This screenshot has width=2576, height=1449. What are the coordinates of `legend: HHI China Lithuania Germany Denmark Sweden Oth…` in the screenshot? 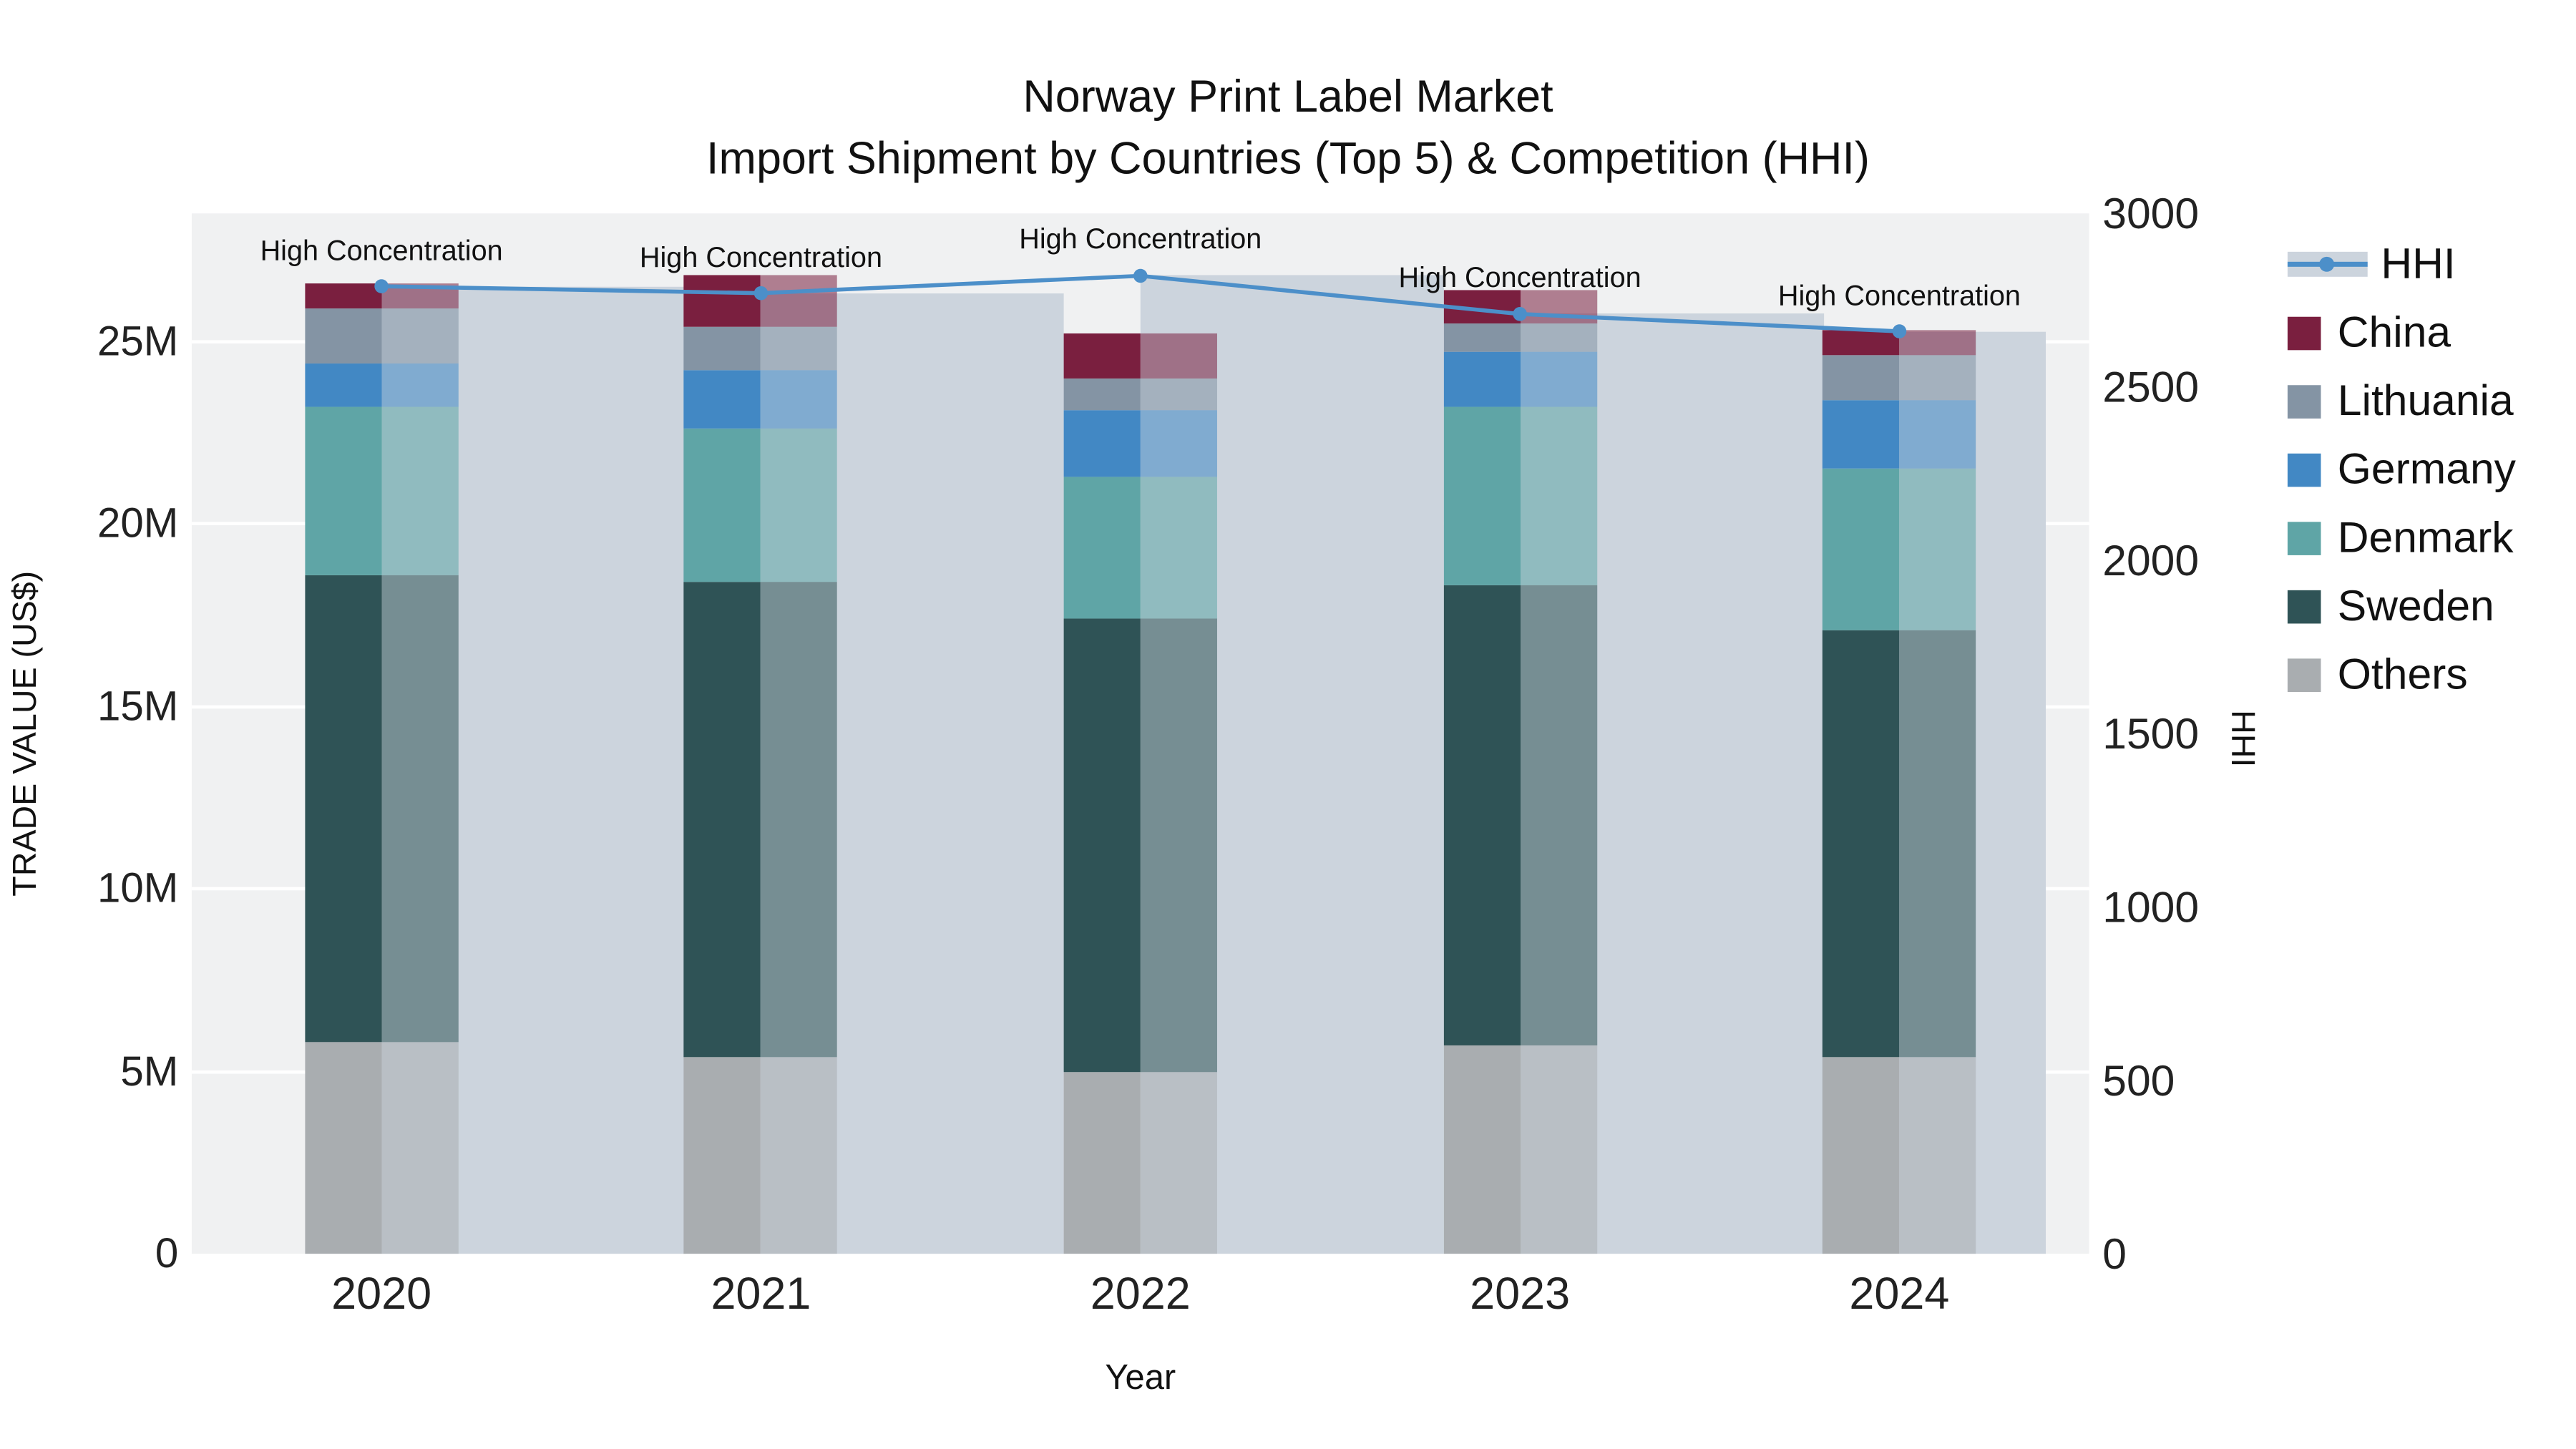 It's located at (2401, 469).